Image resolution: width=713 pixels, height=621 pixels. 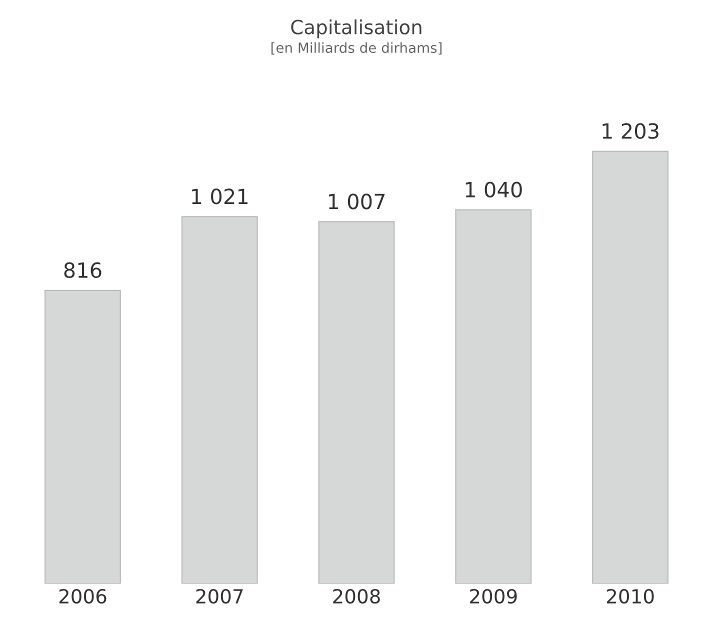 I want to click on data-label: 1 007, so click(x=356, y=202).